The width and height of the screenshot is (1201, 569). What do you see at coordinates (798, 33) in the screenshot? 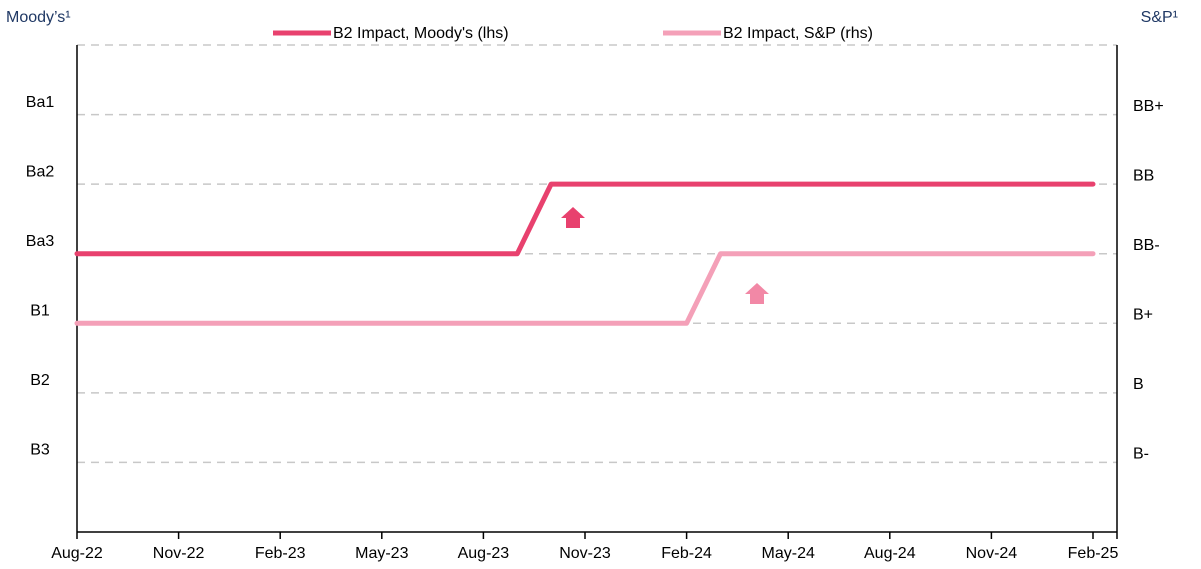
I see `legend-label: B2 Impact, S&P (rhs)` at bounding box center [798, 33].